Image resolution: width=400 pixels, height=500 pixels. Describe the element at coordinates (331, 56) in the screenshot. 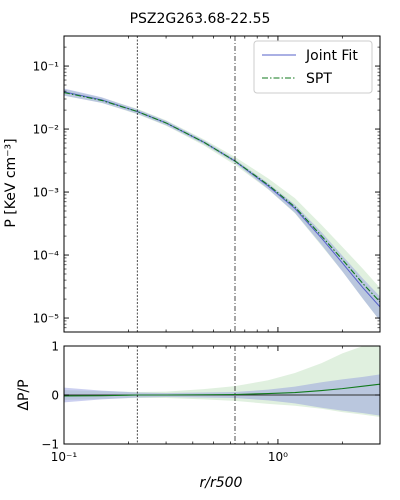

I see `legend-joint-label: Joint Fit` at that location.